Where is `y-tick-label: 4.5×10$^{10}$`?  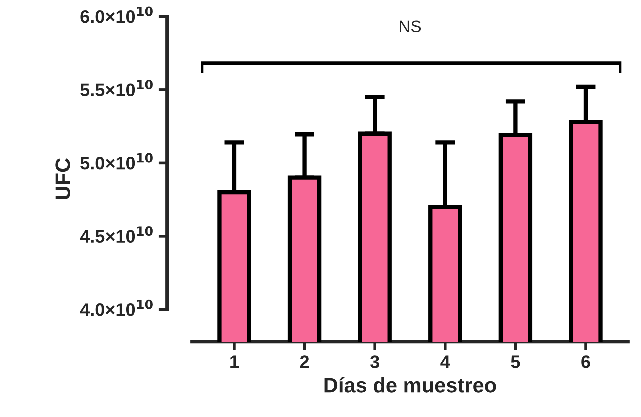 y-tick-label: 4.5×10$^{10}$ is located at coordinates (116, 235).